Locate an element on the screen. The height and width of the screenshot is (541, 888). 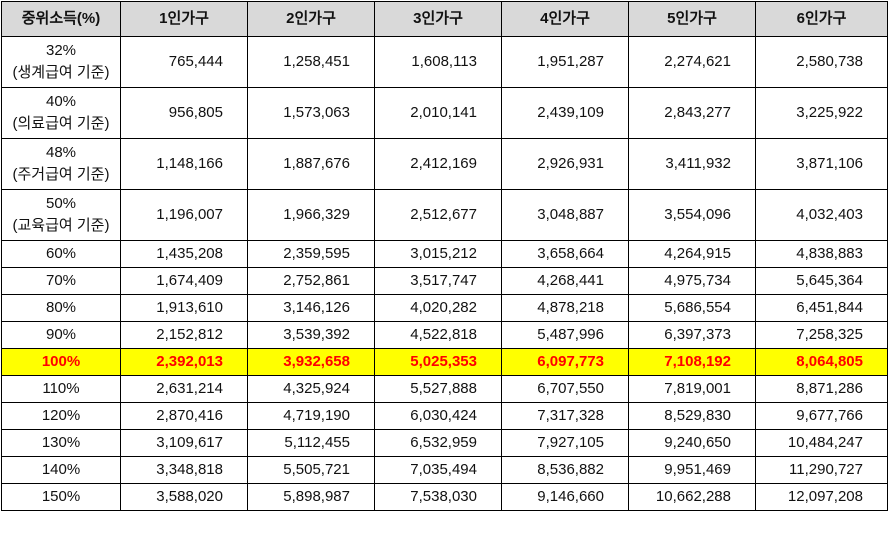
benefit-criterion-label: (의료급여 기준) is located at coordinates (61, 123).